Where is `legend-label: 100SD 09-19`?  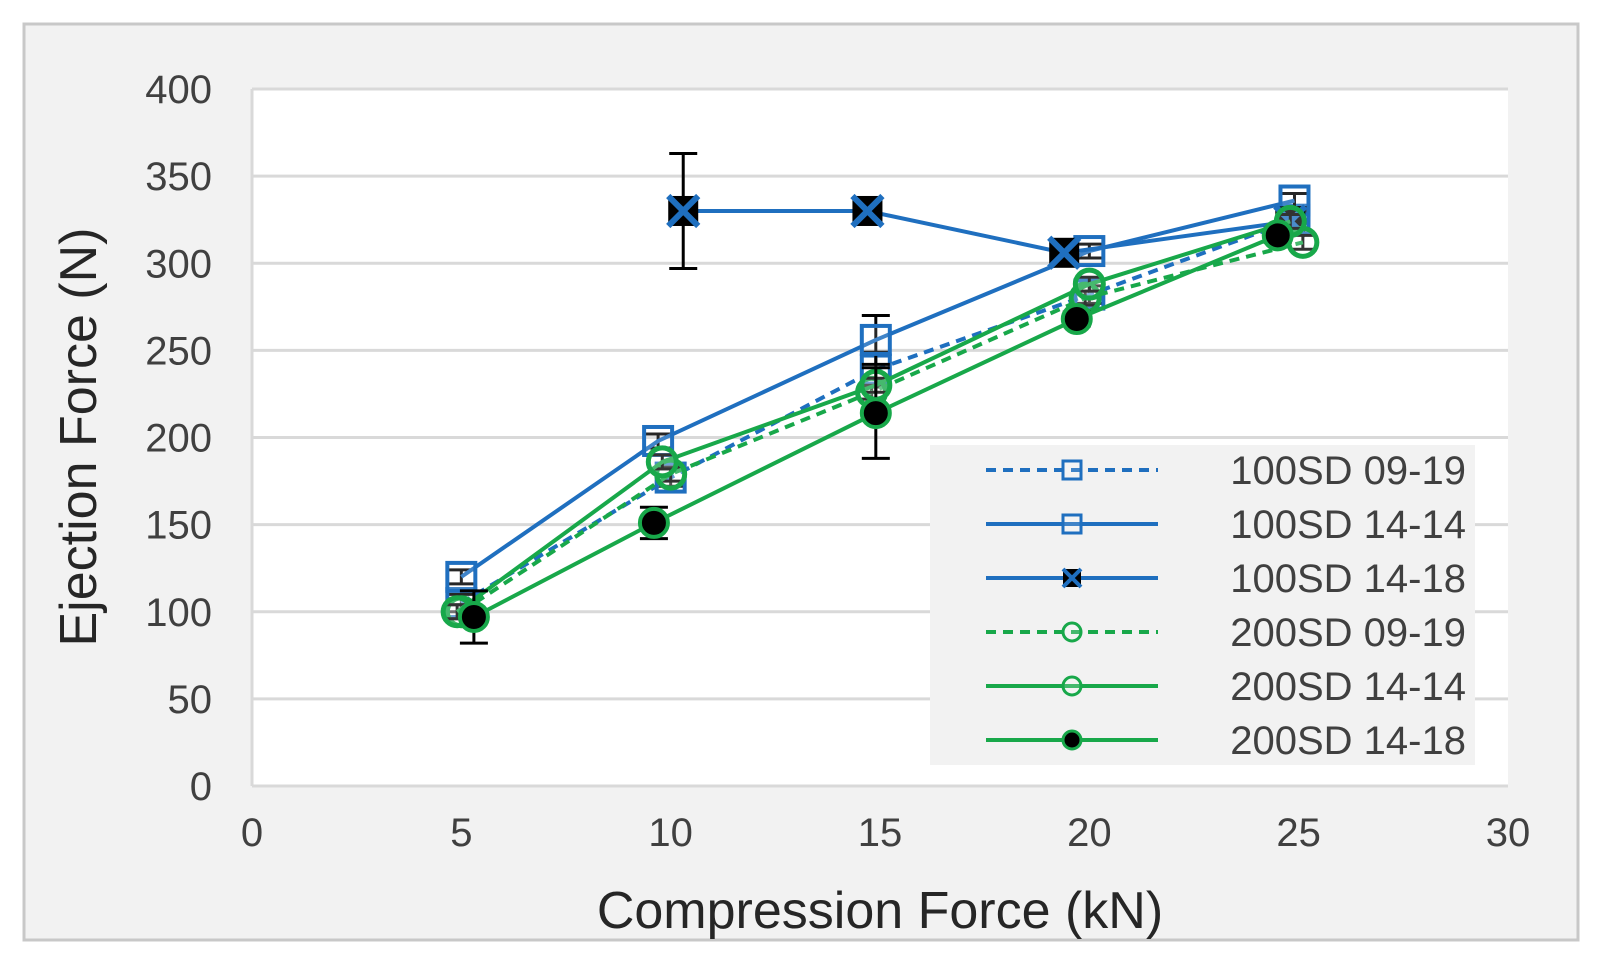
legend-label: 100SD 09-19 is located at coordinates (1348, 471).